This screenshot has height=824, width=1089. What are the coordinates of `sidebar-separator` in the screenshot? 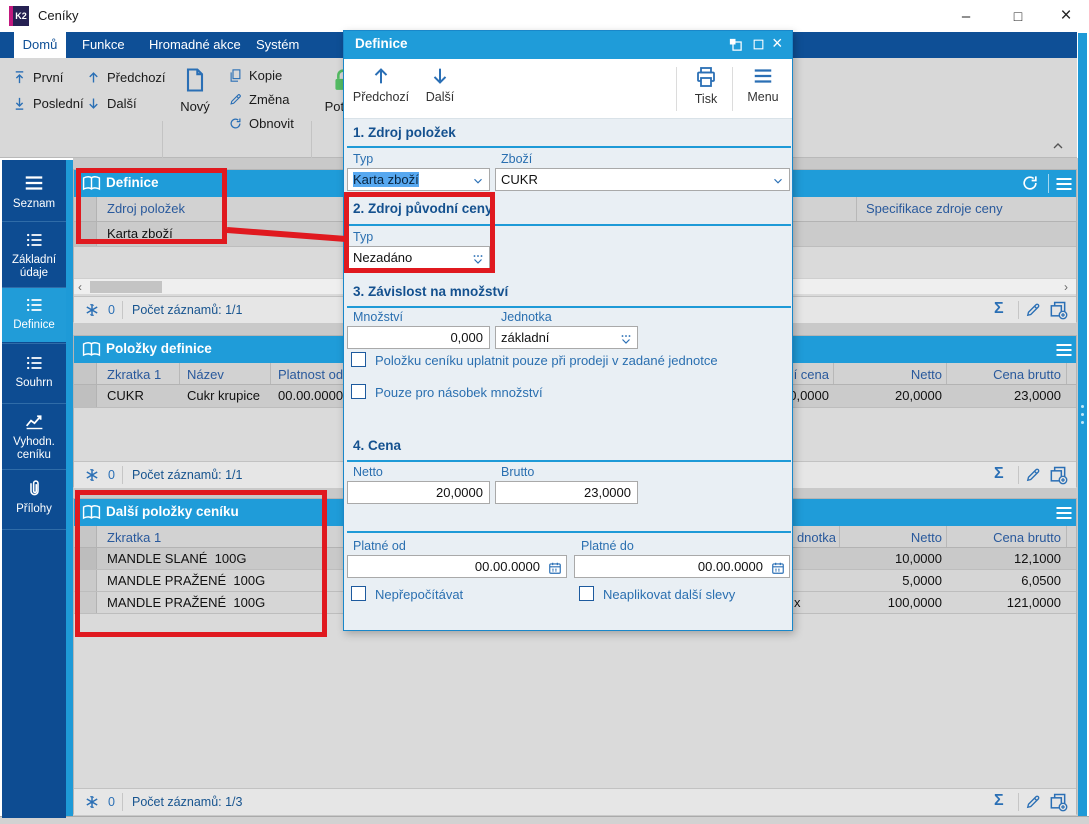 It's located at (34, 403).